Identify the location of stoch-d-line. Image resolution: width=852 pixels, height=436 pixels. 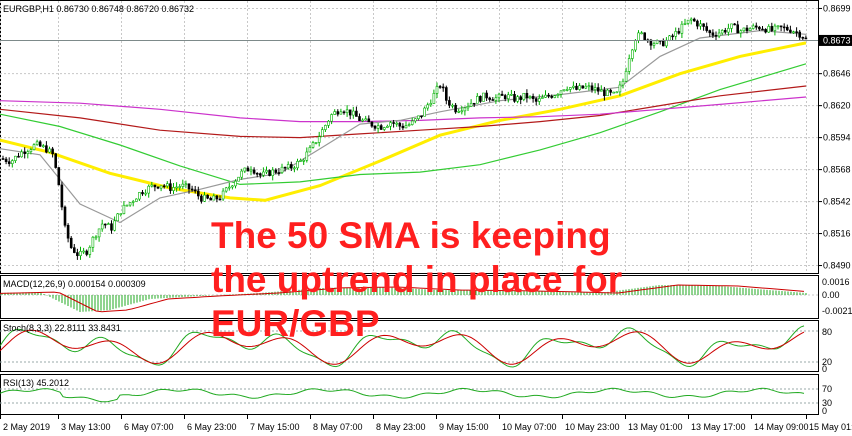
(402, 347).